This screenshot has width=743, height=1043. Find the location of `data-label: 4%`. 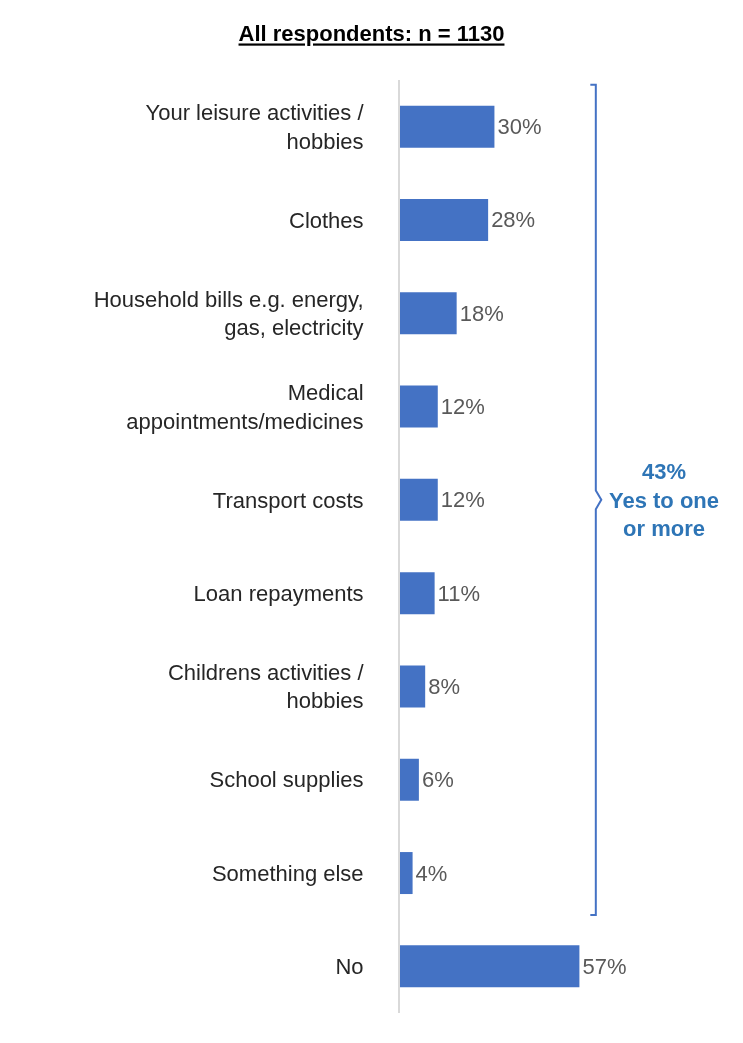

data-label: 4% is located at coordinates (431, 873).